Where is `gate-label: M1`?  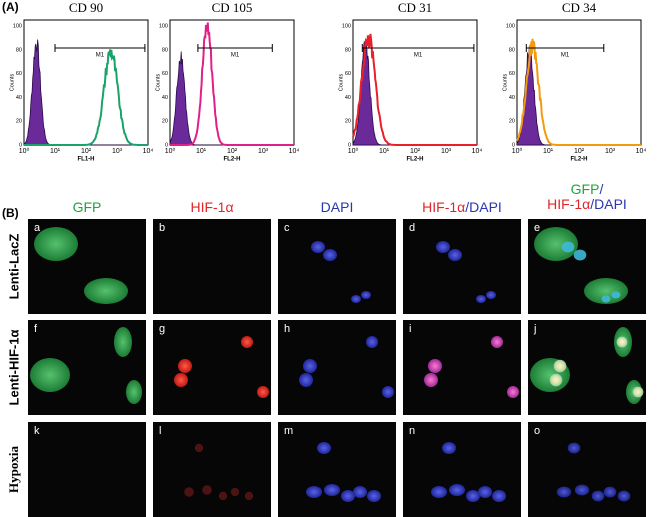
gate-label: M1 is located at coordinates (100, 56).